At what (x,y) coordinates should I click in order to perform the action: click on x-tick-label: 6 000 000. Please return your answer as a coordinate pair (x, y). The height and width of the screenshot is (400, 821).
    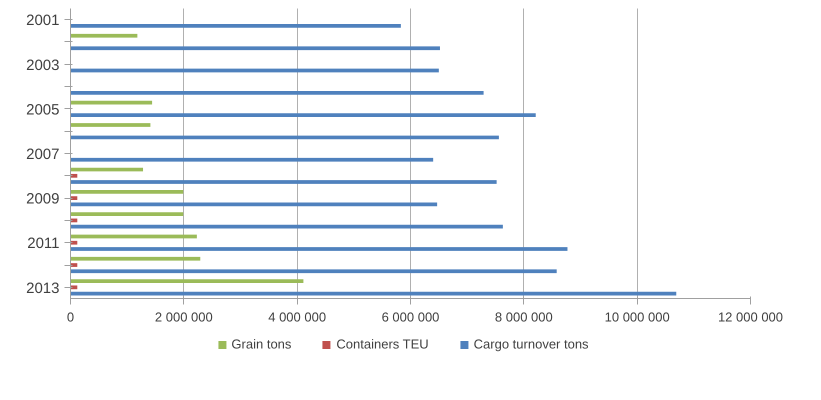
    Looking at the image, I should click on (411, 317).